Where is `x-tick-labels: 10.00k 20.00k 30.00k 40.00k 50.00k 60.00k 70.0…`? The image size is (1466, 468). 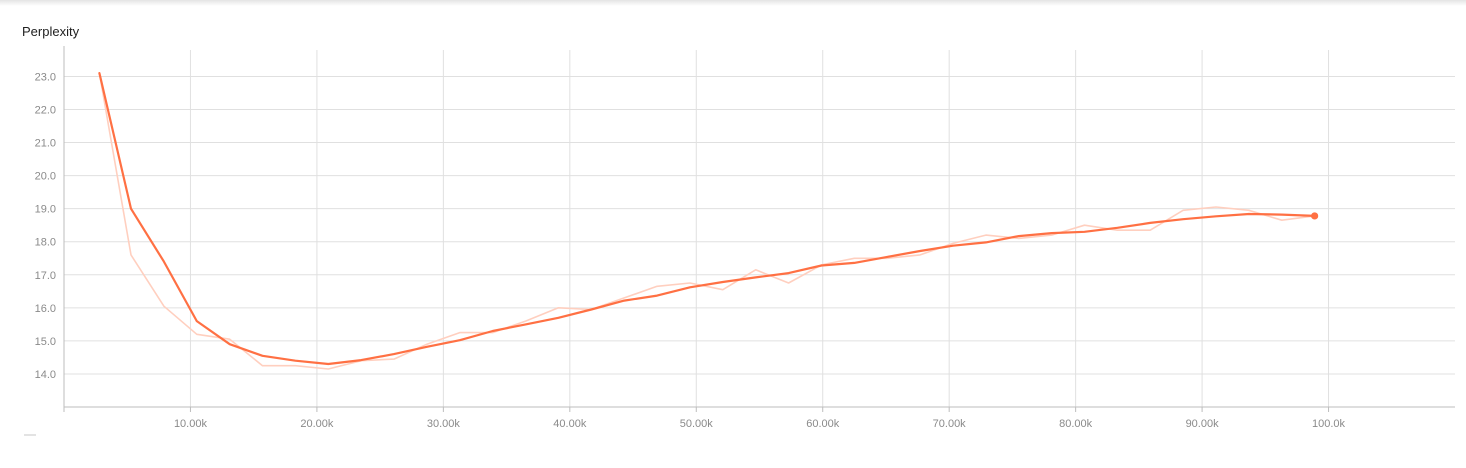
x-tick-labels: 10.00k 20.00k 30.00k 40.00k 50.00k 60.00k 70.0… is located at coordinates (760, 424).